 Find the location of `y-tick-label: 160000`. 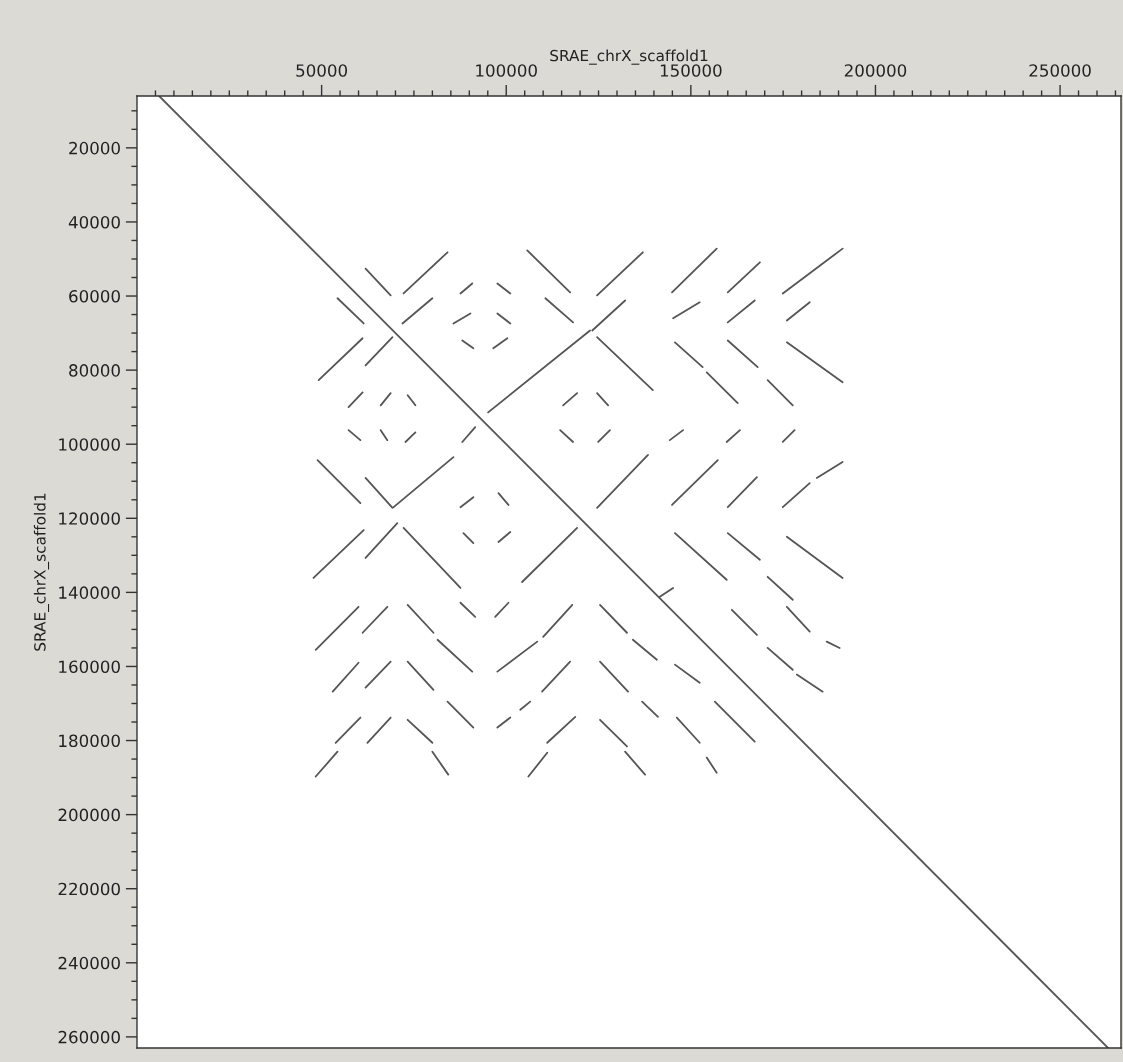

y-tick-label: 160000 is located at coordinates (89, 667).